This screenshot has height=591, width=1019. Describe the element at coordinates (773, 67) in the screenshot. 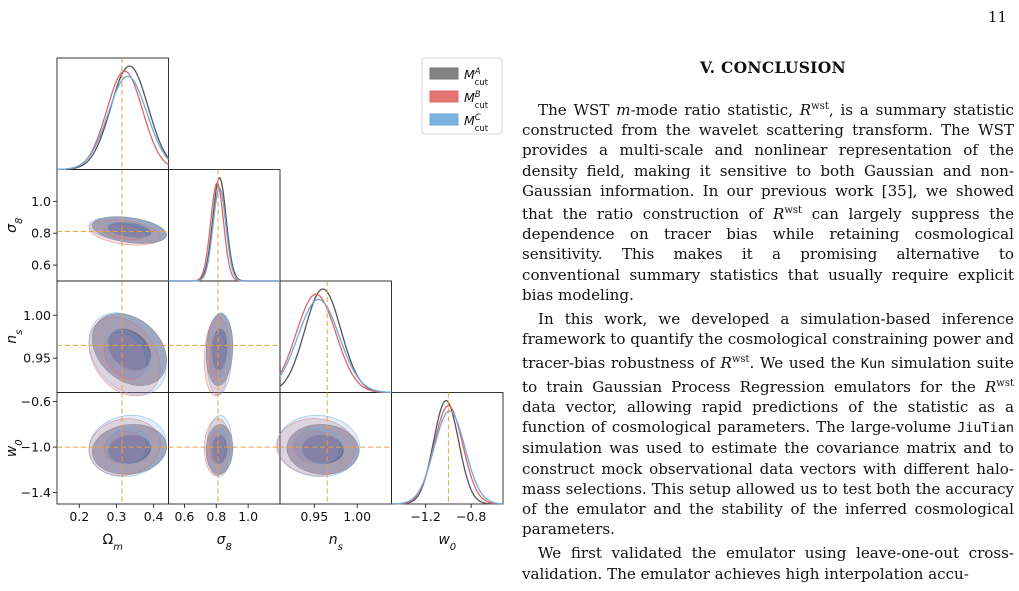

I see `section-title: V. CONCLUSION` at that location.